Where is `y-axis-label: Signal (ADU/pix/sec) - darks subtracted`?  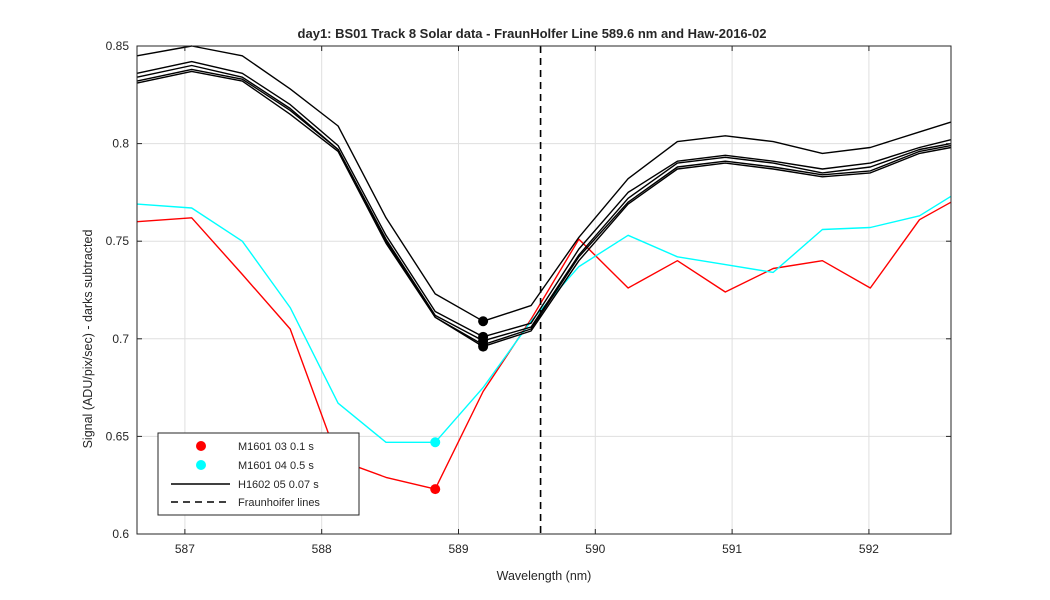 y-axis-label: Signal (ADU/pix/sec) - darks subtracted is located at coordinates (88, 339).